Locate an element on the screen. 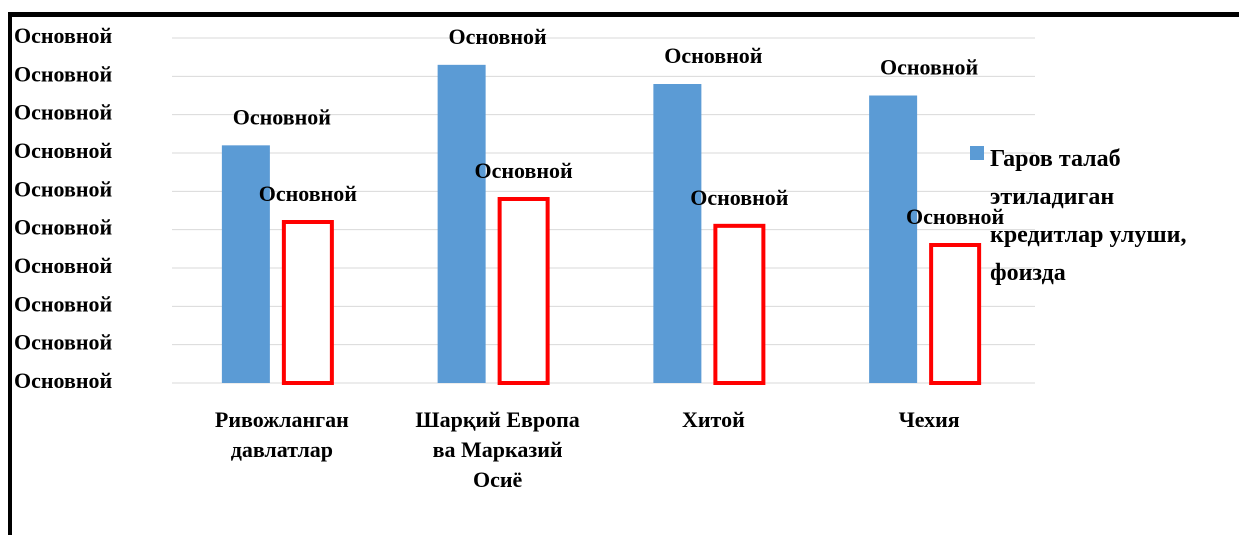 Image resolution: width=1239 pixels, height=535 pixels. x-tick-label: Чехия is located at coordinates (929, 419).